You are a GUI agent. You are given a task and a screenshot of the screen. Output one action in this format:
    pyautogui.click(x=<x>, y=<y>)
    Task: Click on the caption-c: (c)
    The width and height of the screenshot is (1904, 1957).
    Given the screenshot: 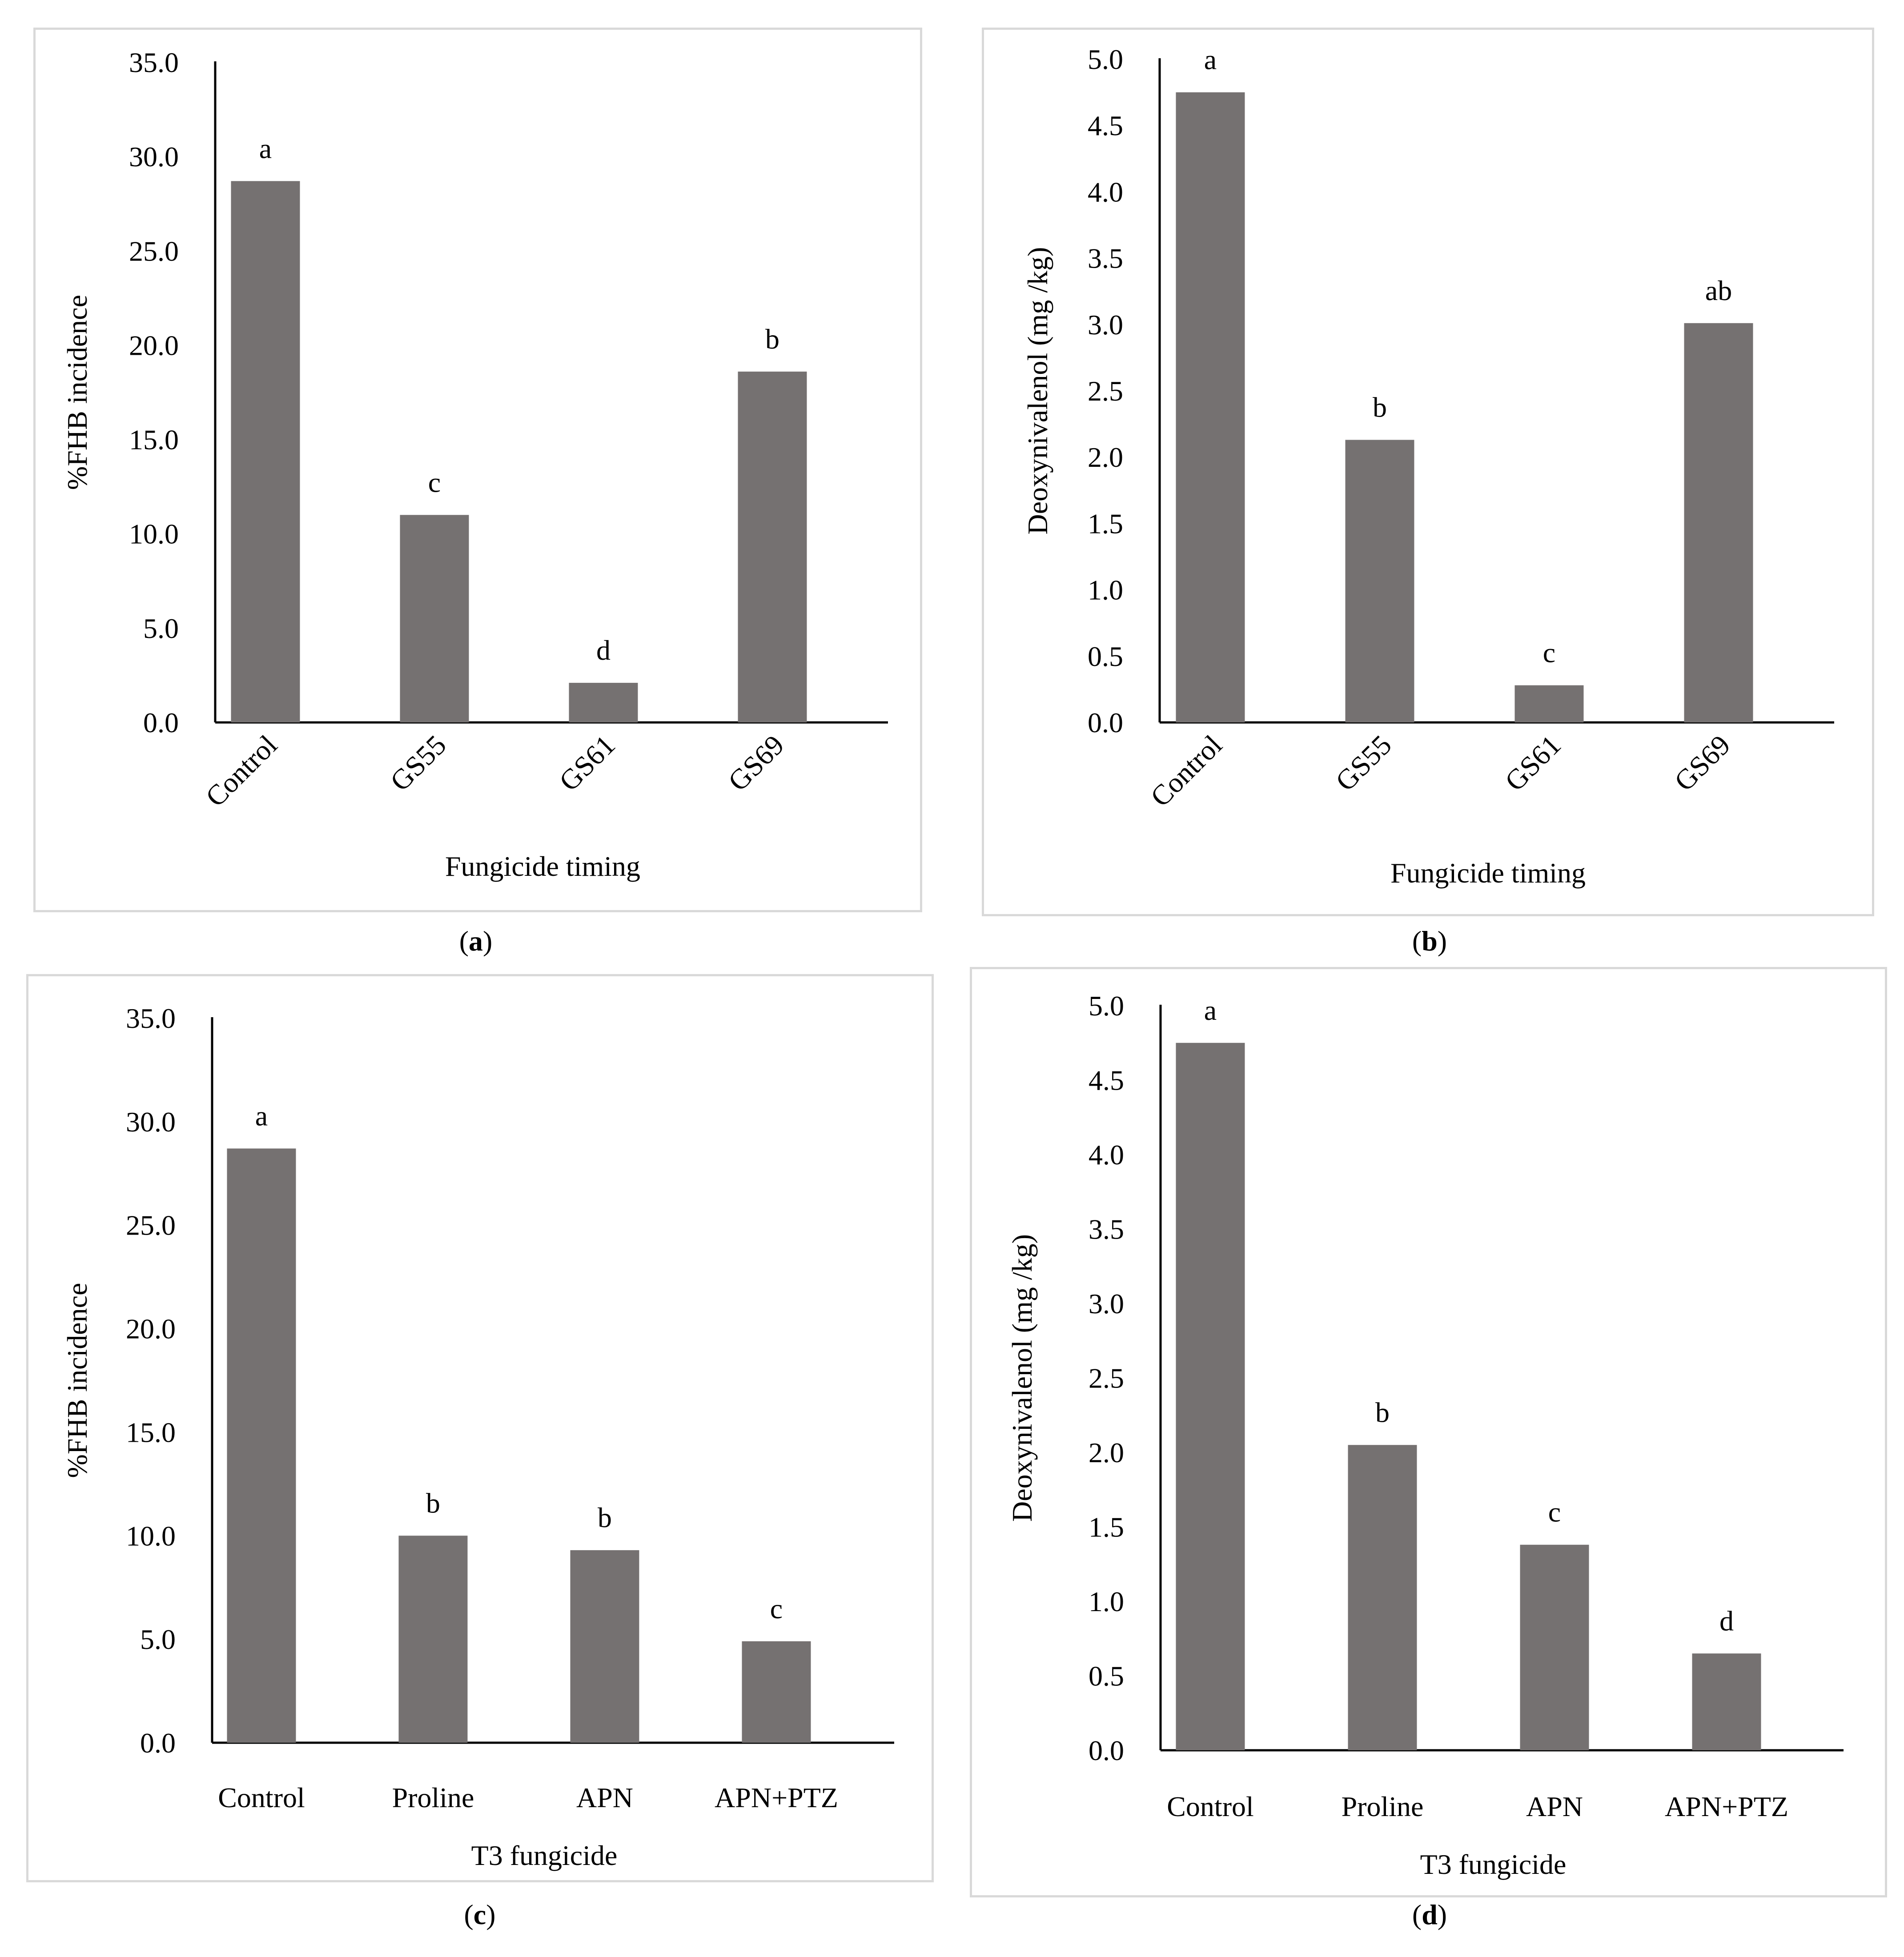 What is the action you would take?
    pyautogui.click(x=480, y=1914)
    